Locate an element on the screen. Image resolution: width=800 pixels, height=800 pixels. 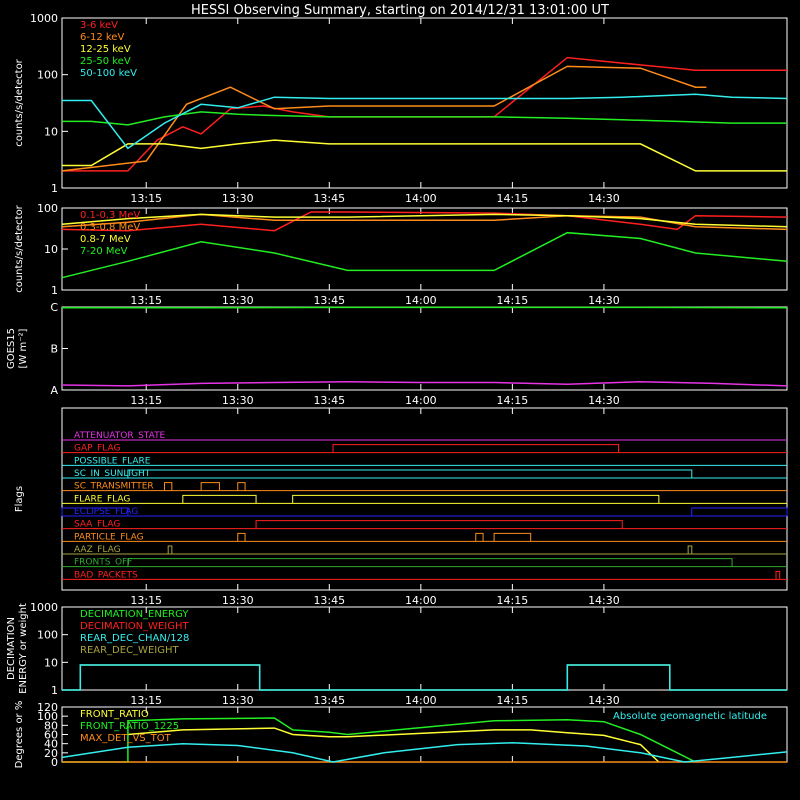
y-axis-label-2: ENERGY or weight is located at coordinates (23, 648).